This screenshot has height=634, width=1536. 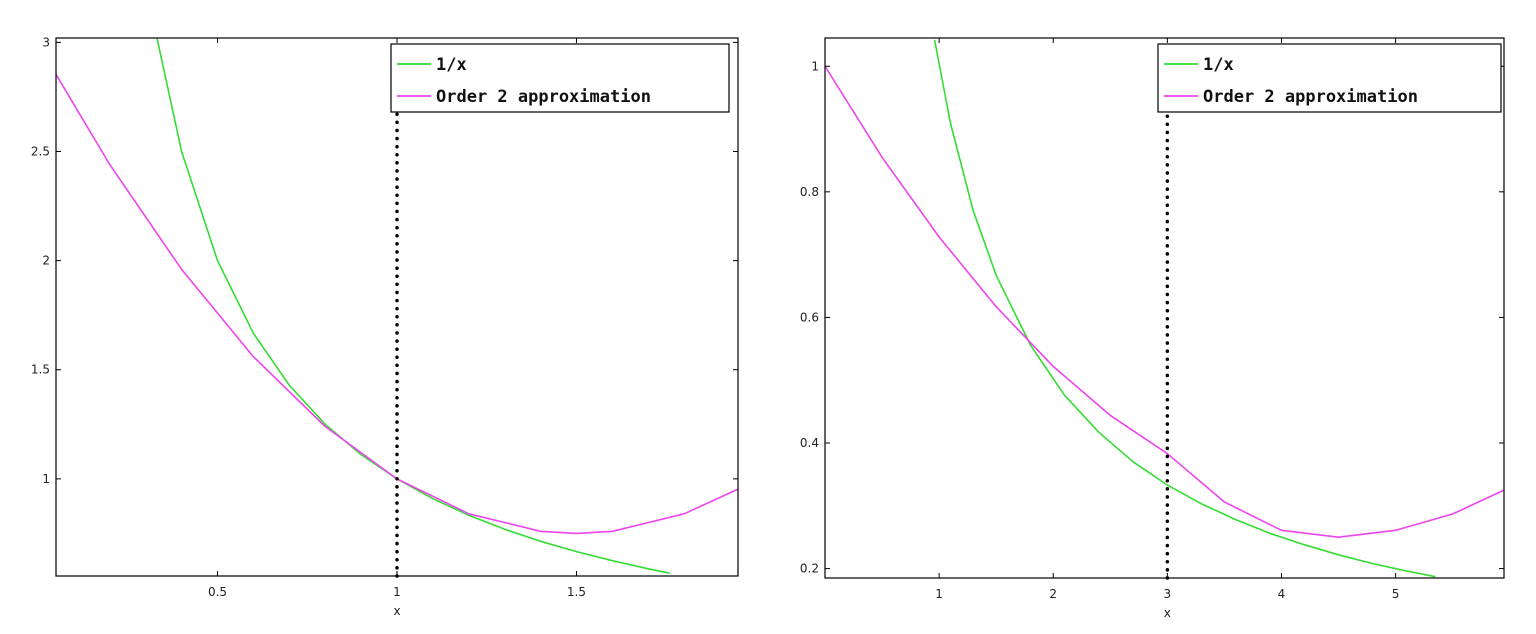 What do you see at coordinates (809, 569) in the screenshot?
I see `y-tick-label: 0.2` at bounding box center [809, 569].